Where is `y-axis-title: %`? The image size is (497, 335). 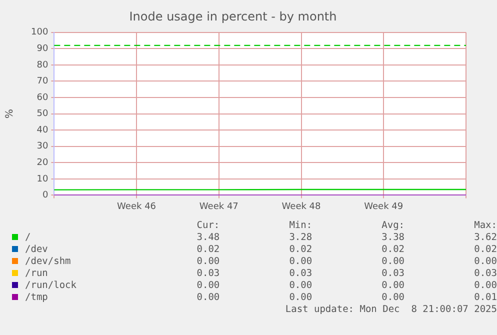 y-axis-title: % is located at coordinates (10, 114).